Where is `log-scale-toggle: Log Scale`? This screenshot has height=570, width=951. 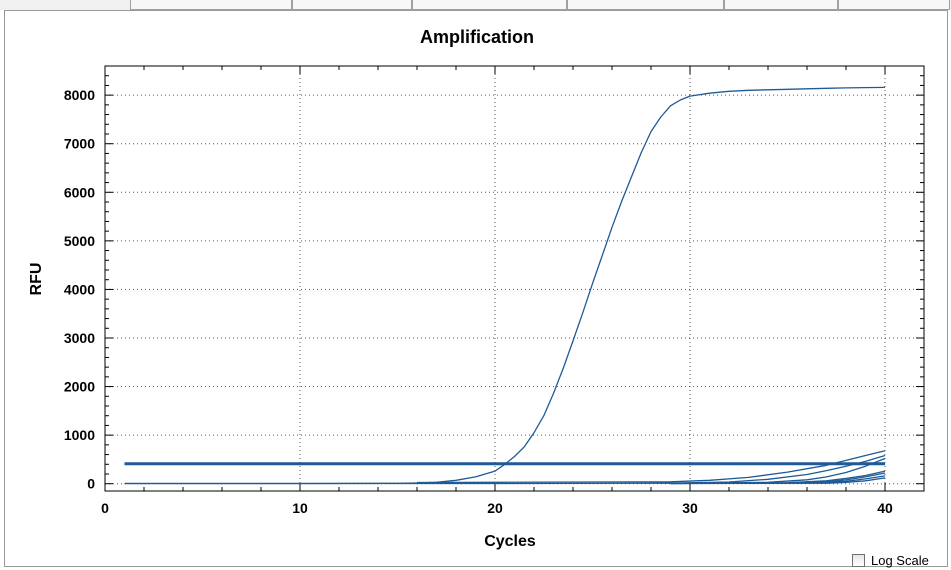 log-scale-toggle: Log Scale is located at coordinates (890, 560).